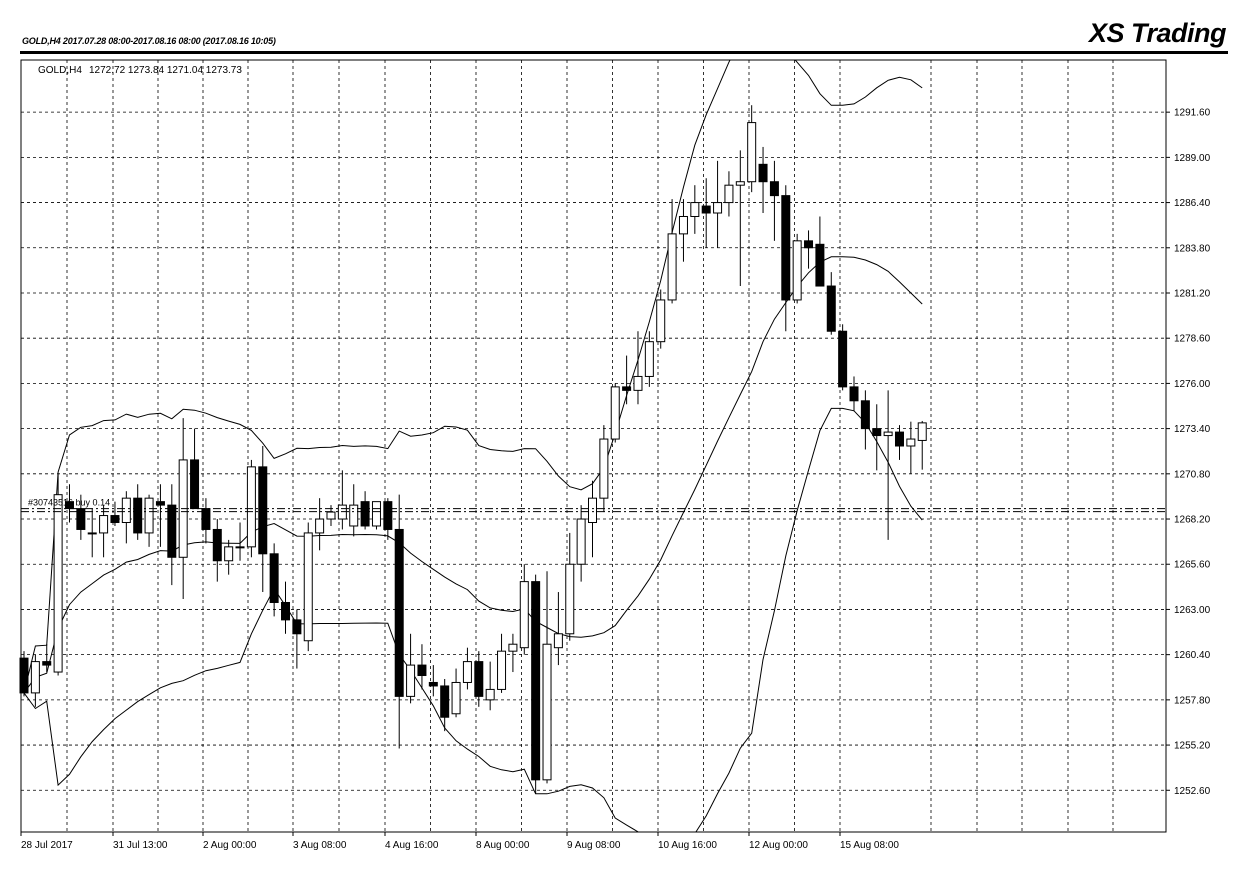 The width and height of the screenshot is (1246, 881). Describe the element at coordinates (230, 845) in the screenshot. I see `x-tick-label: 2 Aug 00:00` at that location.